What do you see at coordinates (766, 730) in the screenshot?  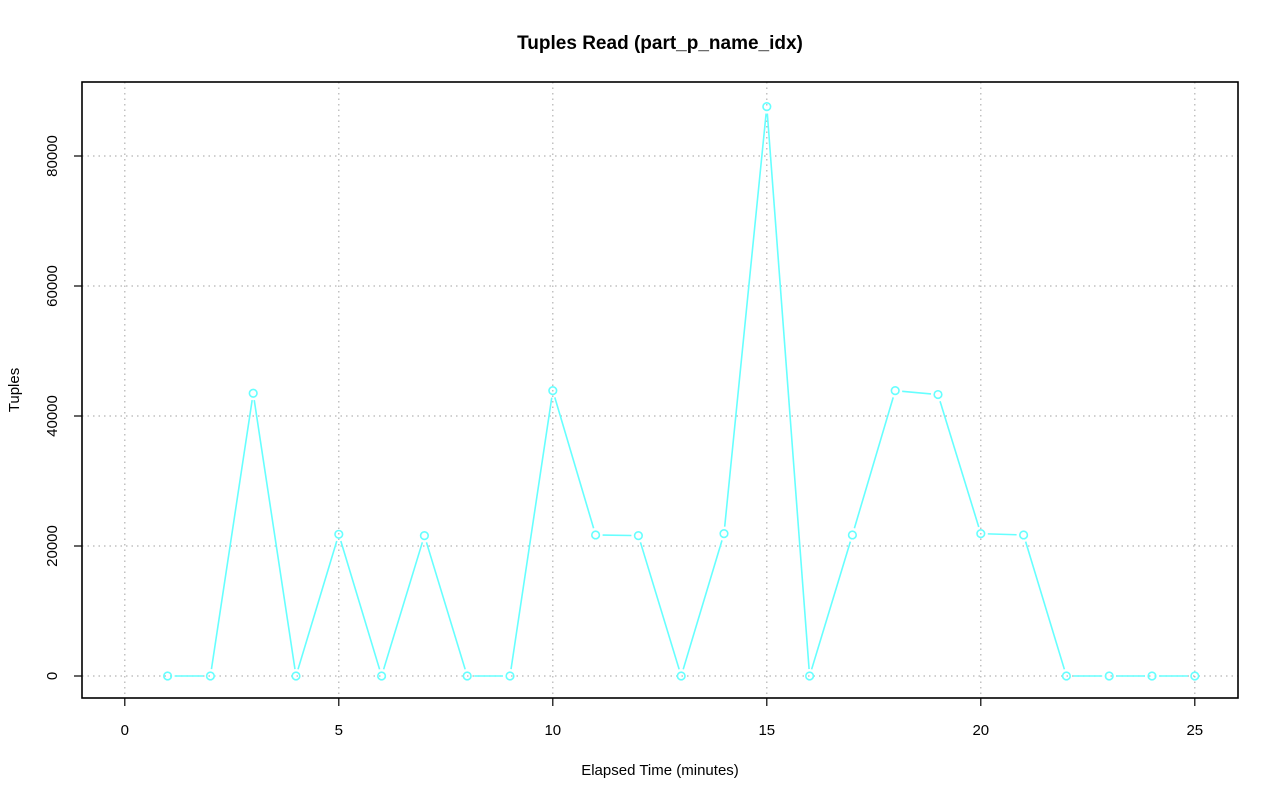 I see `x-tick-label: 15` at bounding box center [766, 730].